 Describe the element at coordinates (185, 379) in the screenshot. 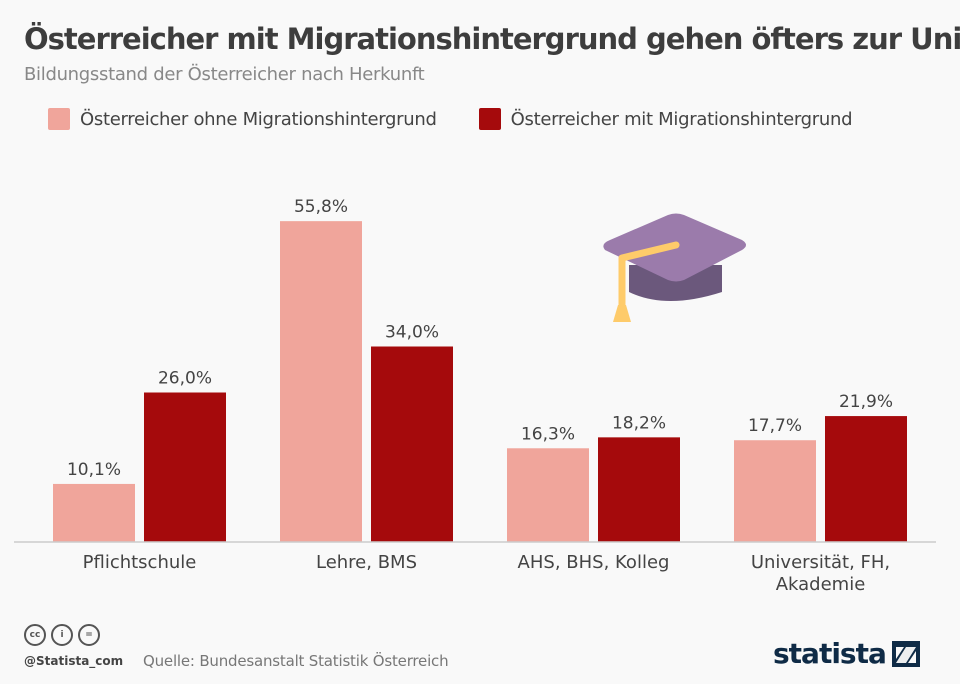

I see `value-label: 26,0%` at that location.